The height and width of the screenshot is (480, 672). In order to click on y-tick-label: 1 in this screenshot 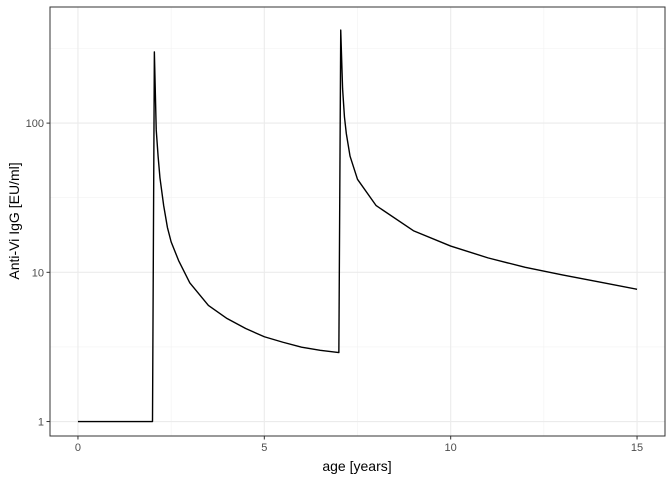, I will do `click(41, 423)`.